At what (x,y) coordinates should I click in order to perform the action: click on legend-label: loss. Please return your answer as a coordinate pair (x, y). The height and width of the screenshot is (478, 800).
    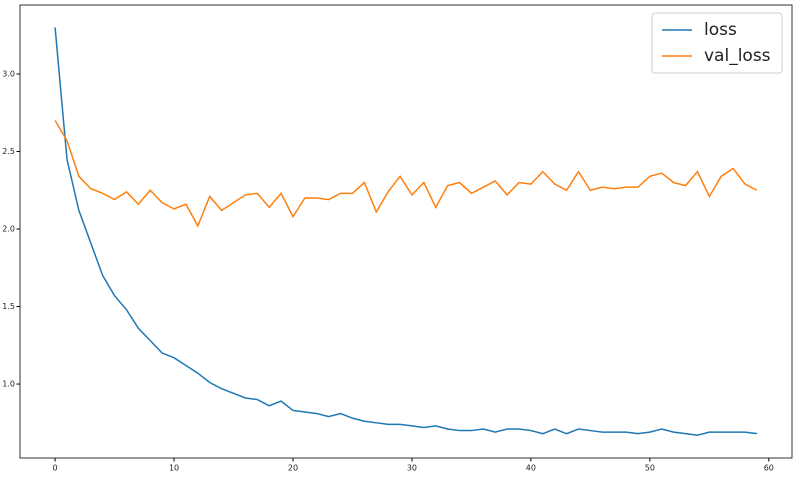
    Looking at the image, I should click on (720, 30).